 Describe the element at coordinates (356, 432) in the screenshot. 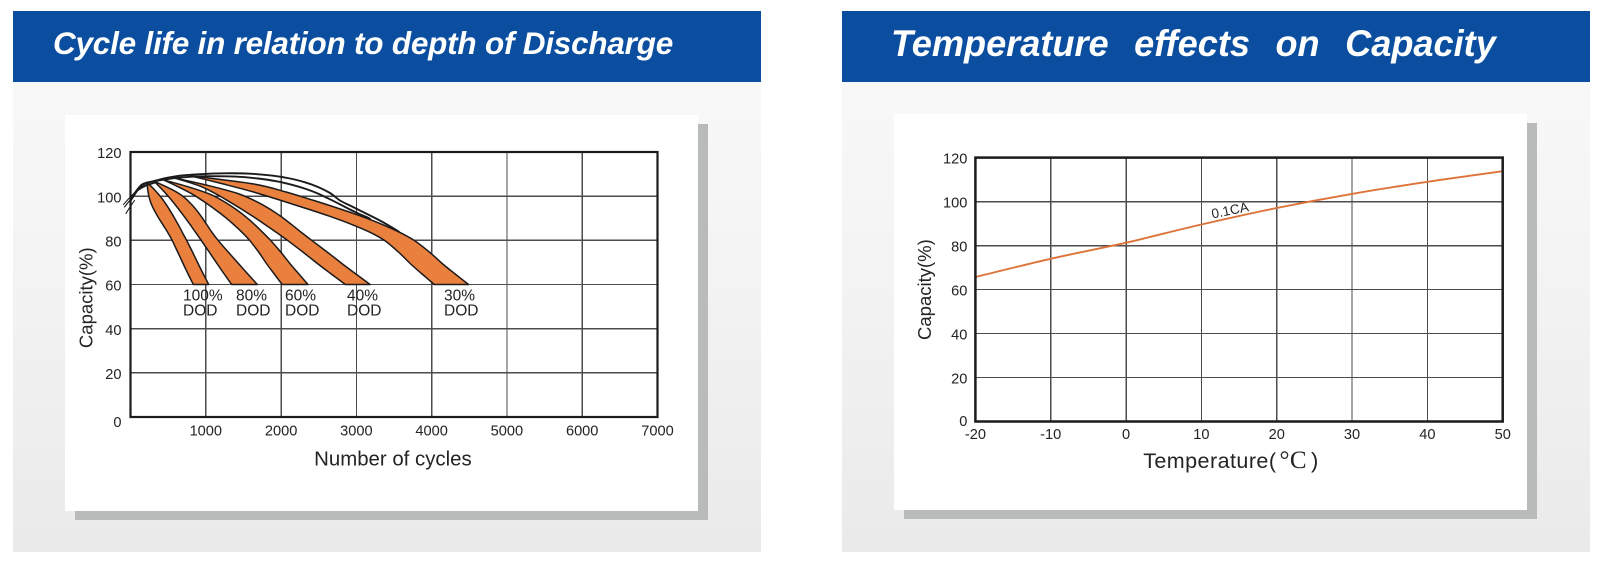

I see `svg-text: 3000` at that location.